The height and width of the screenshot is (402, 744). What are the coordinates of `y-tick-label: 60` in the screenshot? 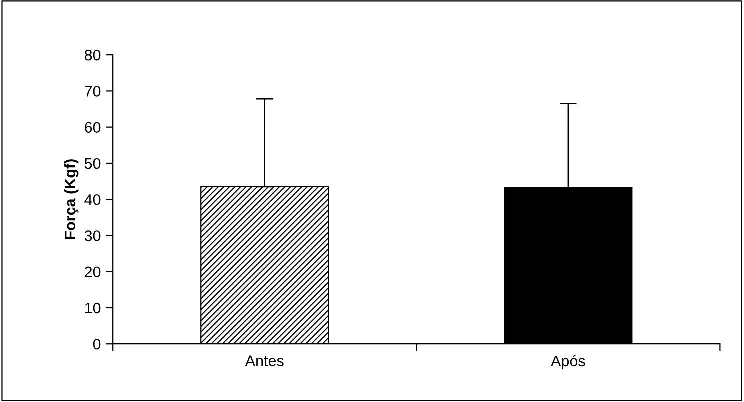 It's located at (93, 128).